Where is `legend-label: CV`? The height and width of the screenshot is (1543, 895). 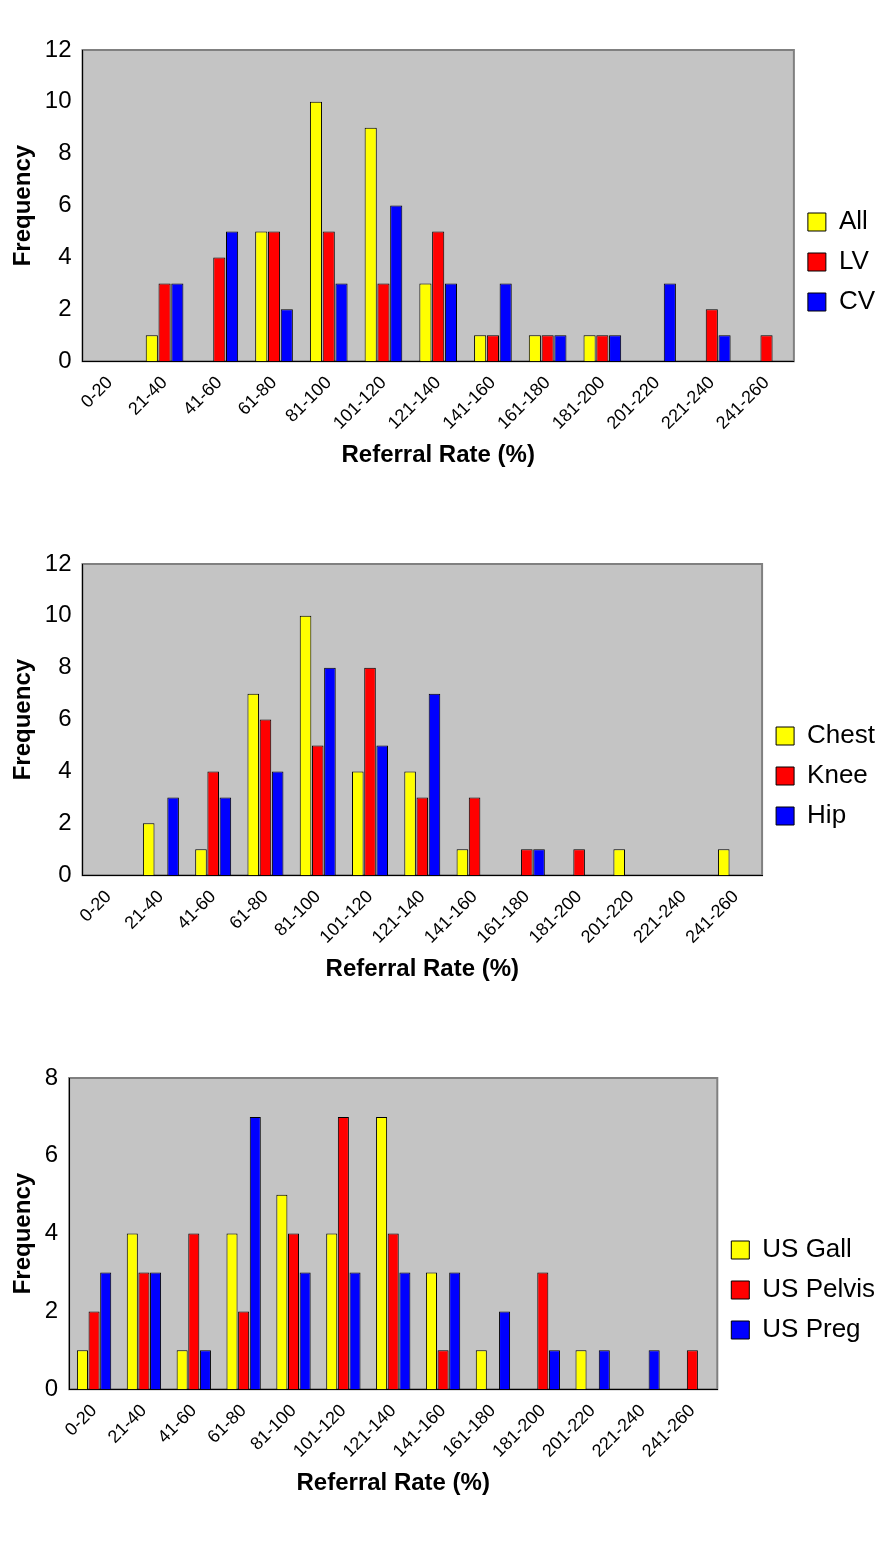 legend-label: CV is located at coordinates (857, 300).